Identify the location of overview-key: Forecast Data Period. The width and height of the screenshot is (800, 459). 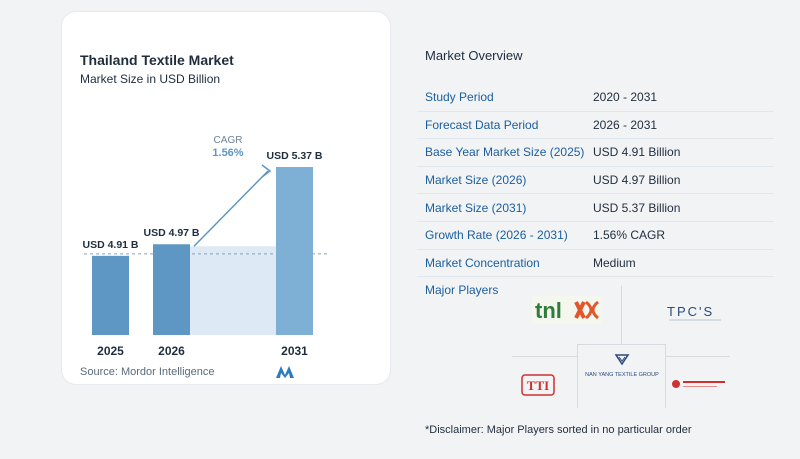
(482, 124).